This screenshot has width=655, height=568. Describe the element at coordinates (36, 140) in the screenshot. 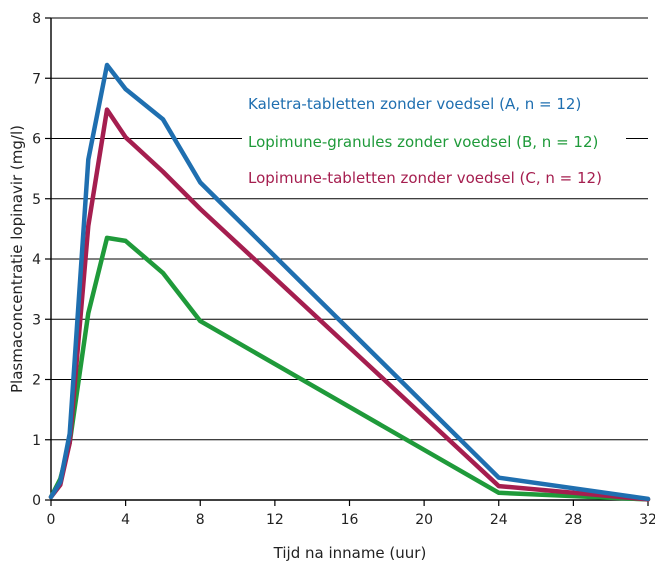

I see `y-tick-label: 6` at that location.